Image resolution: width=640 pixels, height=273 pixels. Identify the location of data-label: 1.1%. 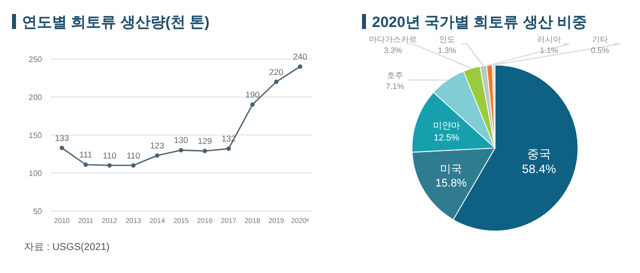
(549, 50).